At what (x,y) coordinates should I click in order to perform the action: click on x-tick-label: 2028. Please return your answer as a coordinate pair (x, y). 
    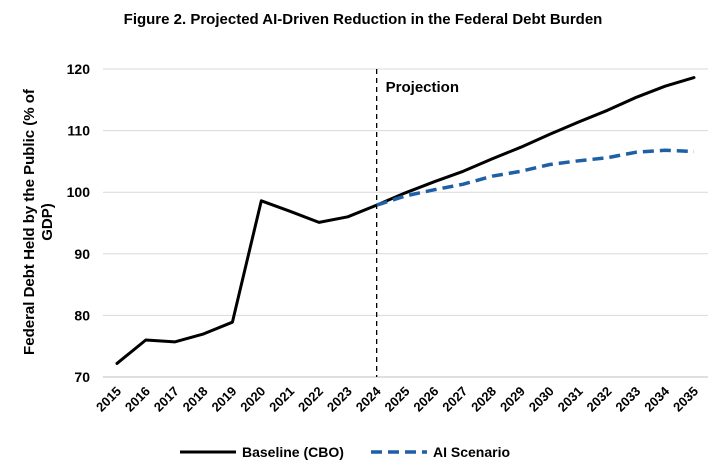
    Looking at the image, I should click on (483, 399).